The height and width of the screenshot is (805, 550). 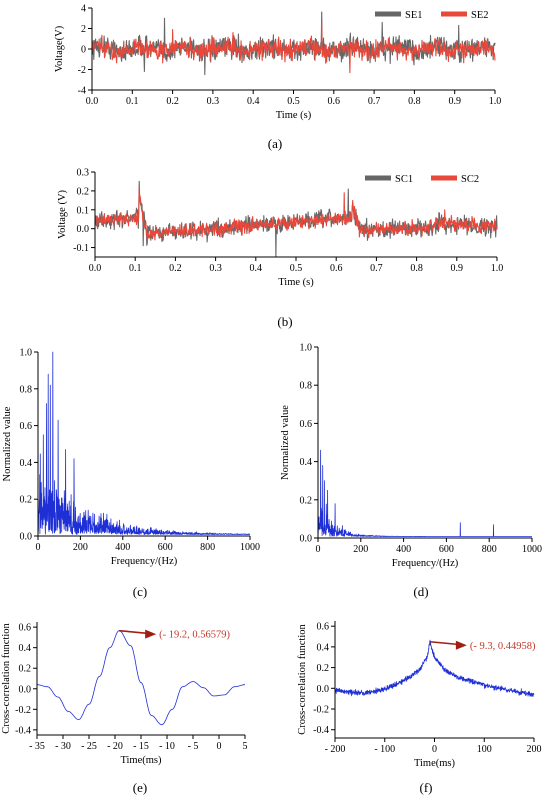 What do you see at coordinates (115, 746) in the screenshot?
I see `x-tick-label: - 20` at bounding box center [115, 746].